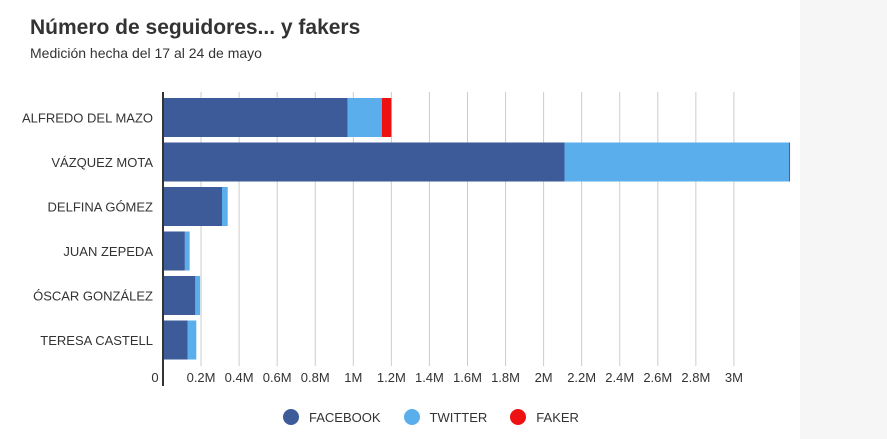  Describe the element at coordinates (695, 377) in the screenshot. I see `x-tick-label: 2.8M` at that location.